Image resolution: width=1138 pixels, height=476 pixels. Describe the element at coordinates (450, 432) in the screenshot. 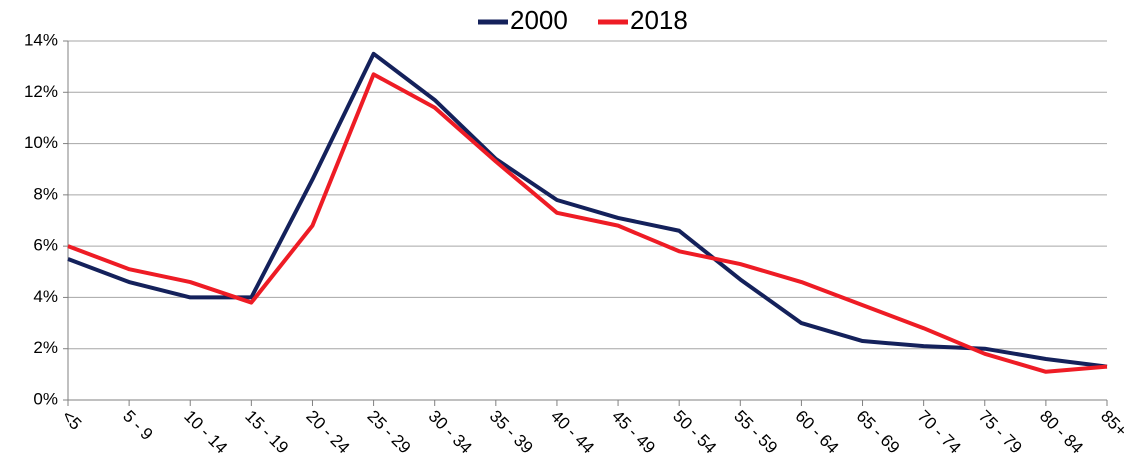

I see `x-tick-label: 30 - 34` at that location.